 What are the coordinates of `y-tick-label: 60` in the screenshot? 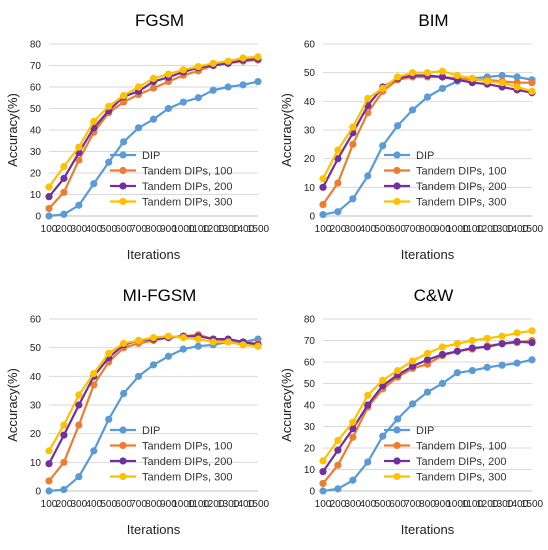 It's located at (310, 45).